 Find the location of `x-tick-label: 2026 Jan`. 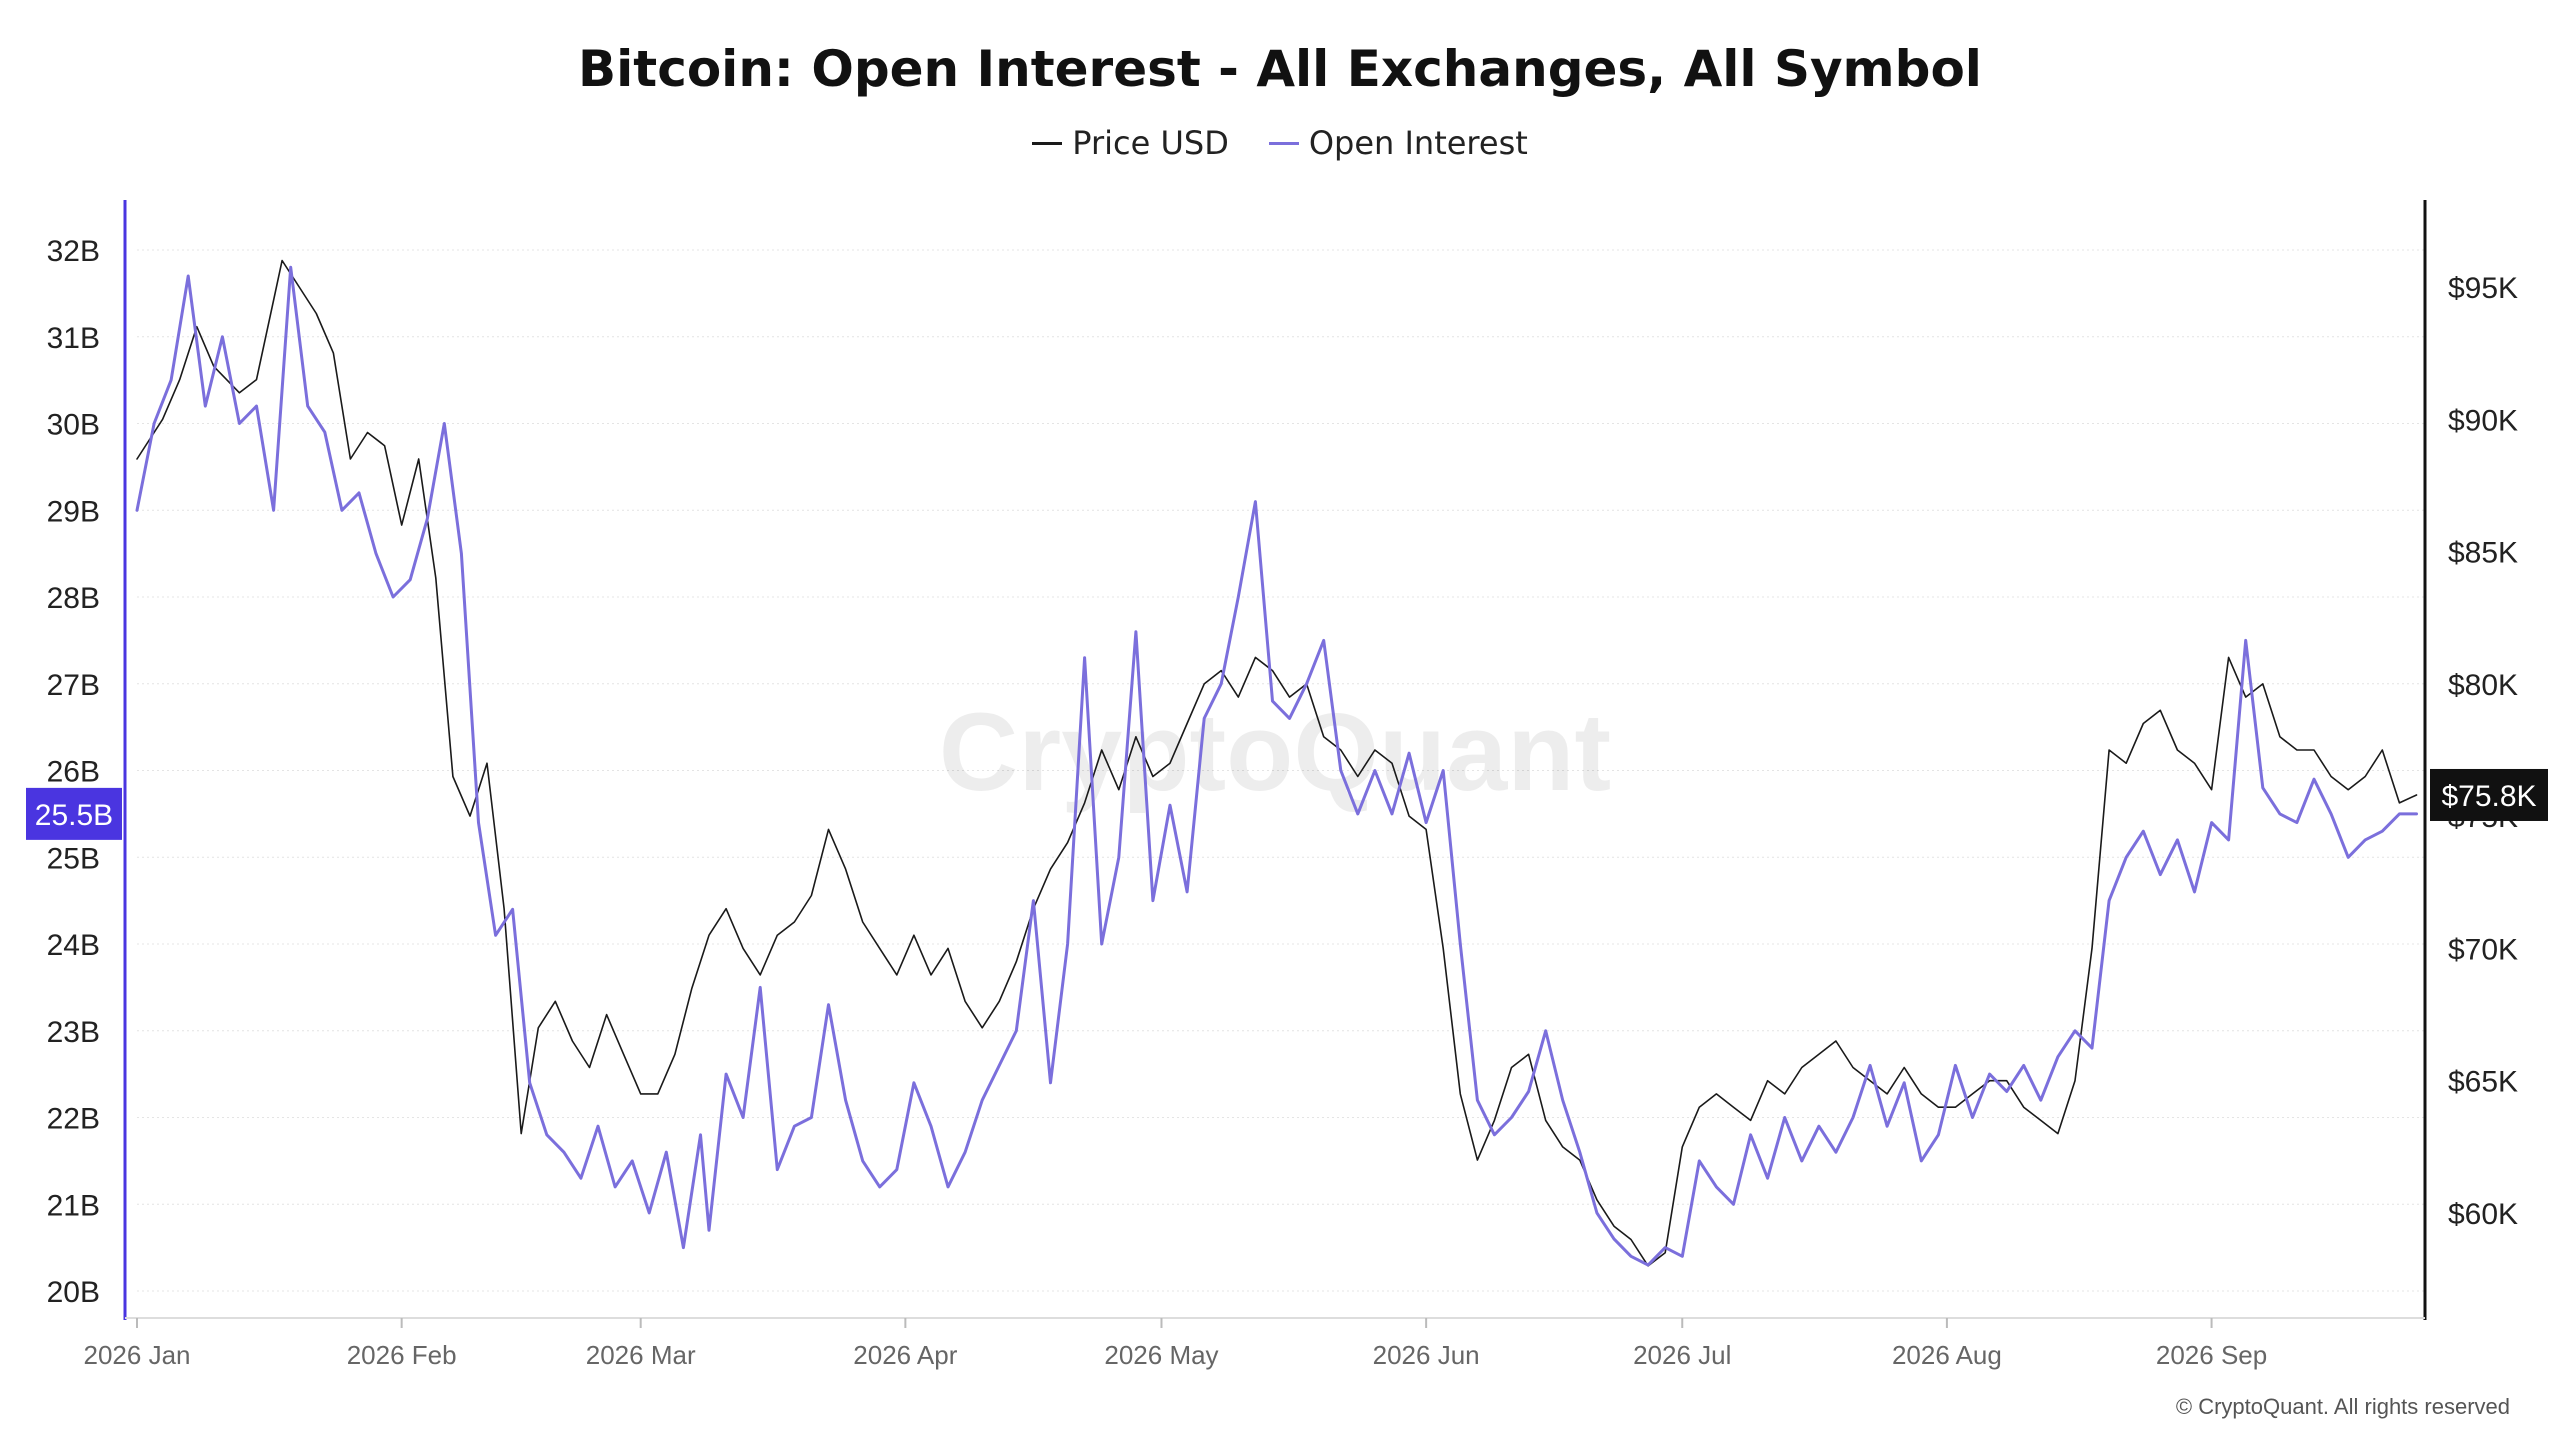

x-tick-label: 2026 Jan is located at coordinates (137, 1355).